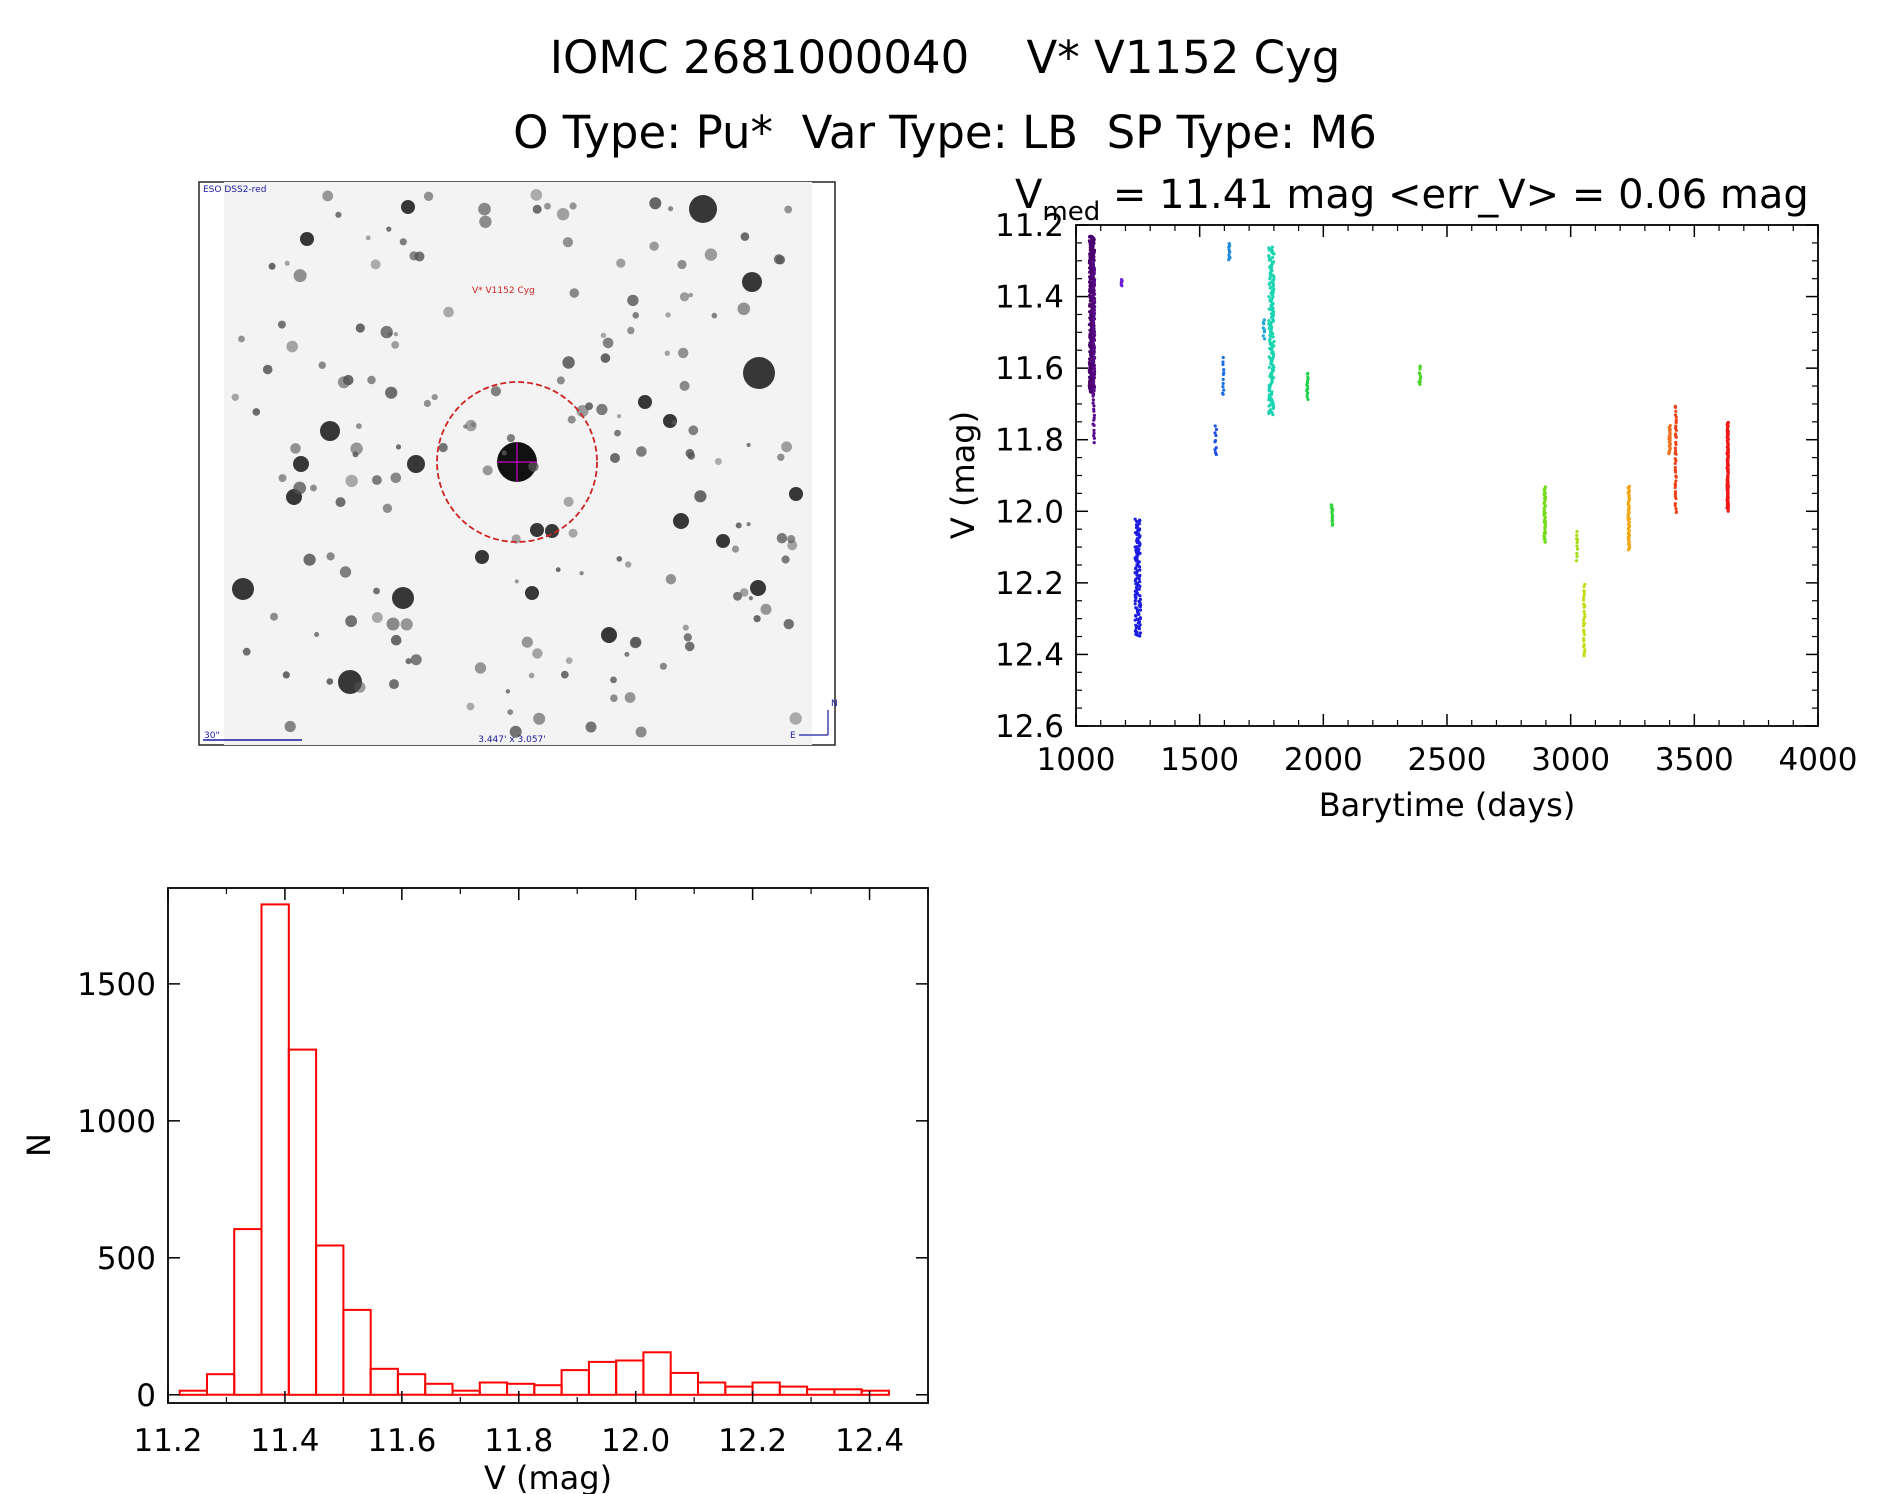 This screenshot has width=1889, height=1494. What do you see at coordinates (1029, 584) in the screenshot?
I see `y-tick-label: 12.2` at bounding box center [1029, 584].